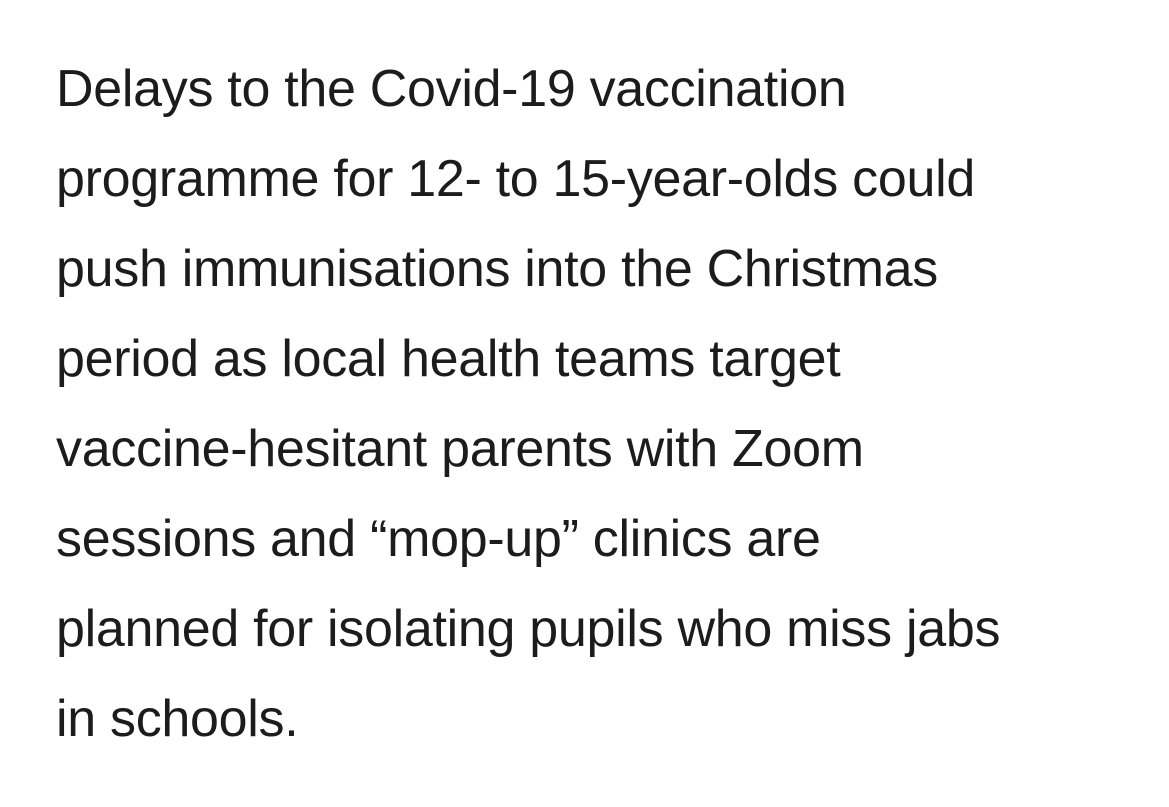 The height and width of the screenshot is (807, 1169). Describe the element at coordinates (515, 179) in the screenshot. I see `paragraph-line: programme for 12- to 15-year-olds could` at that location.